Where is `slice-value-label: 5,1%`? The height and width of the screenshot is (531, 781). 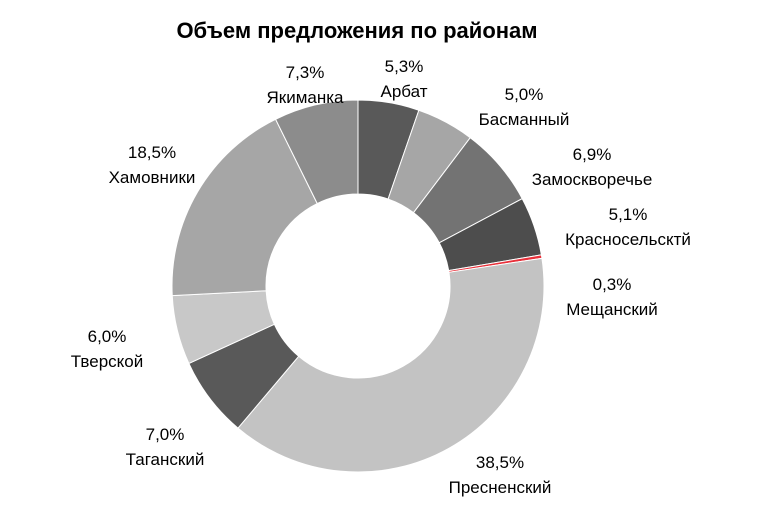
slice-value-label: 5,1% is located at coordinates (628, 214).